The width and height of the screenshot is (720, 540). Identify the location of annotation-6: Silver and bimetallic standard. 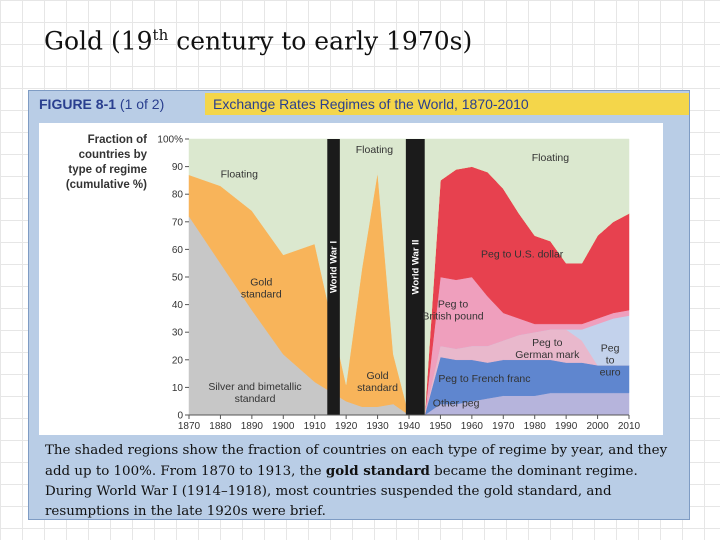
(254, 393).